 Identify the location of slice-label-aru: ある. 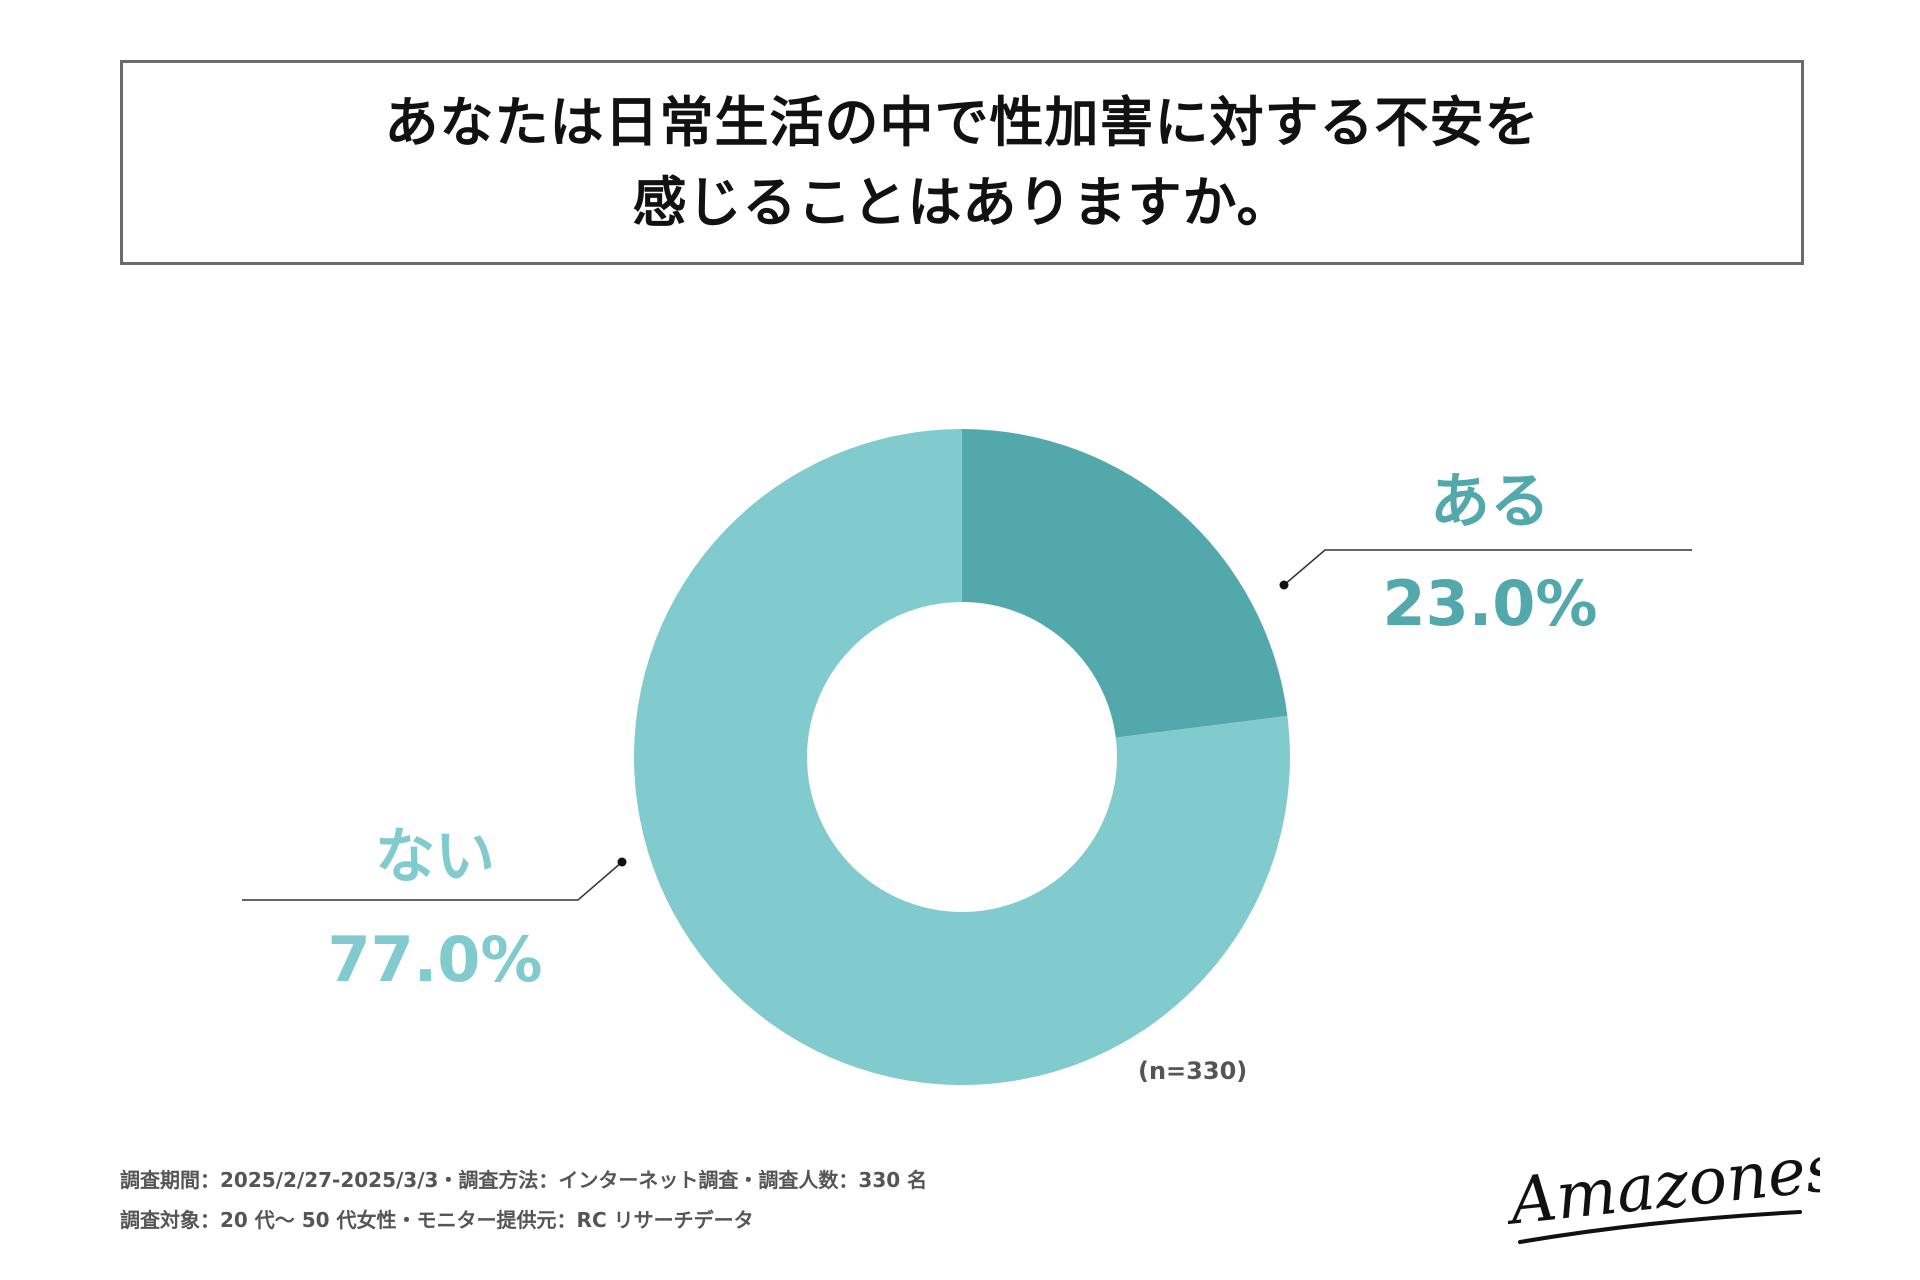
(1490, 502).